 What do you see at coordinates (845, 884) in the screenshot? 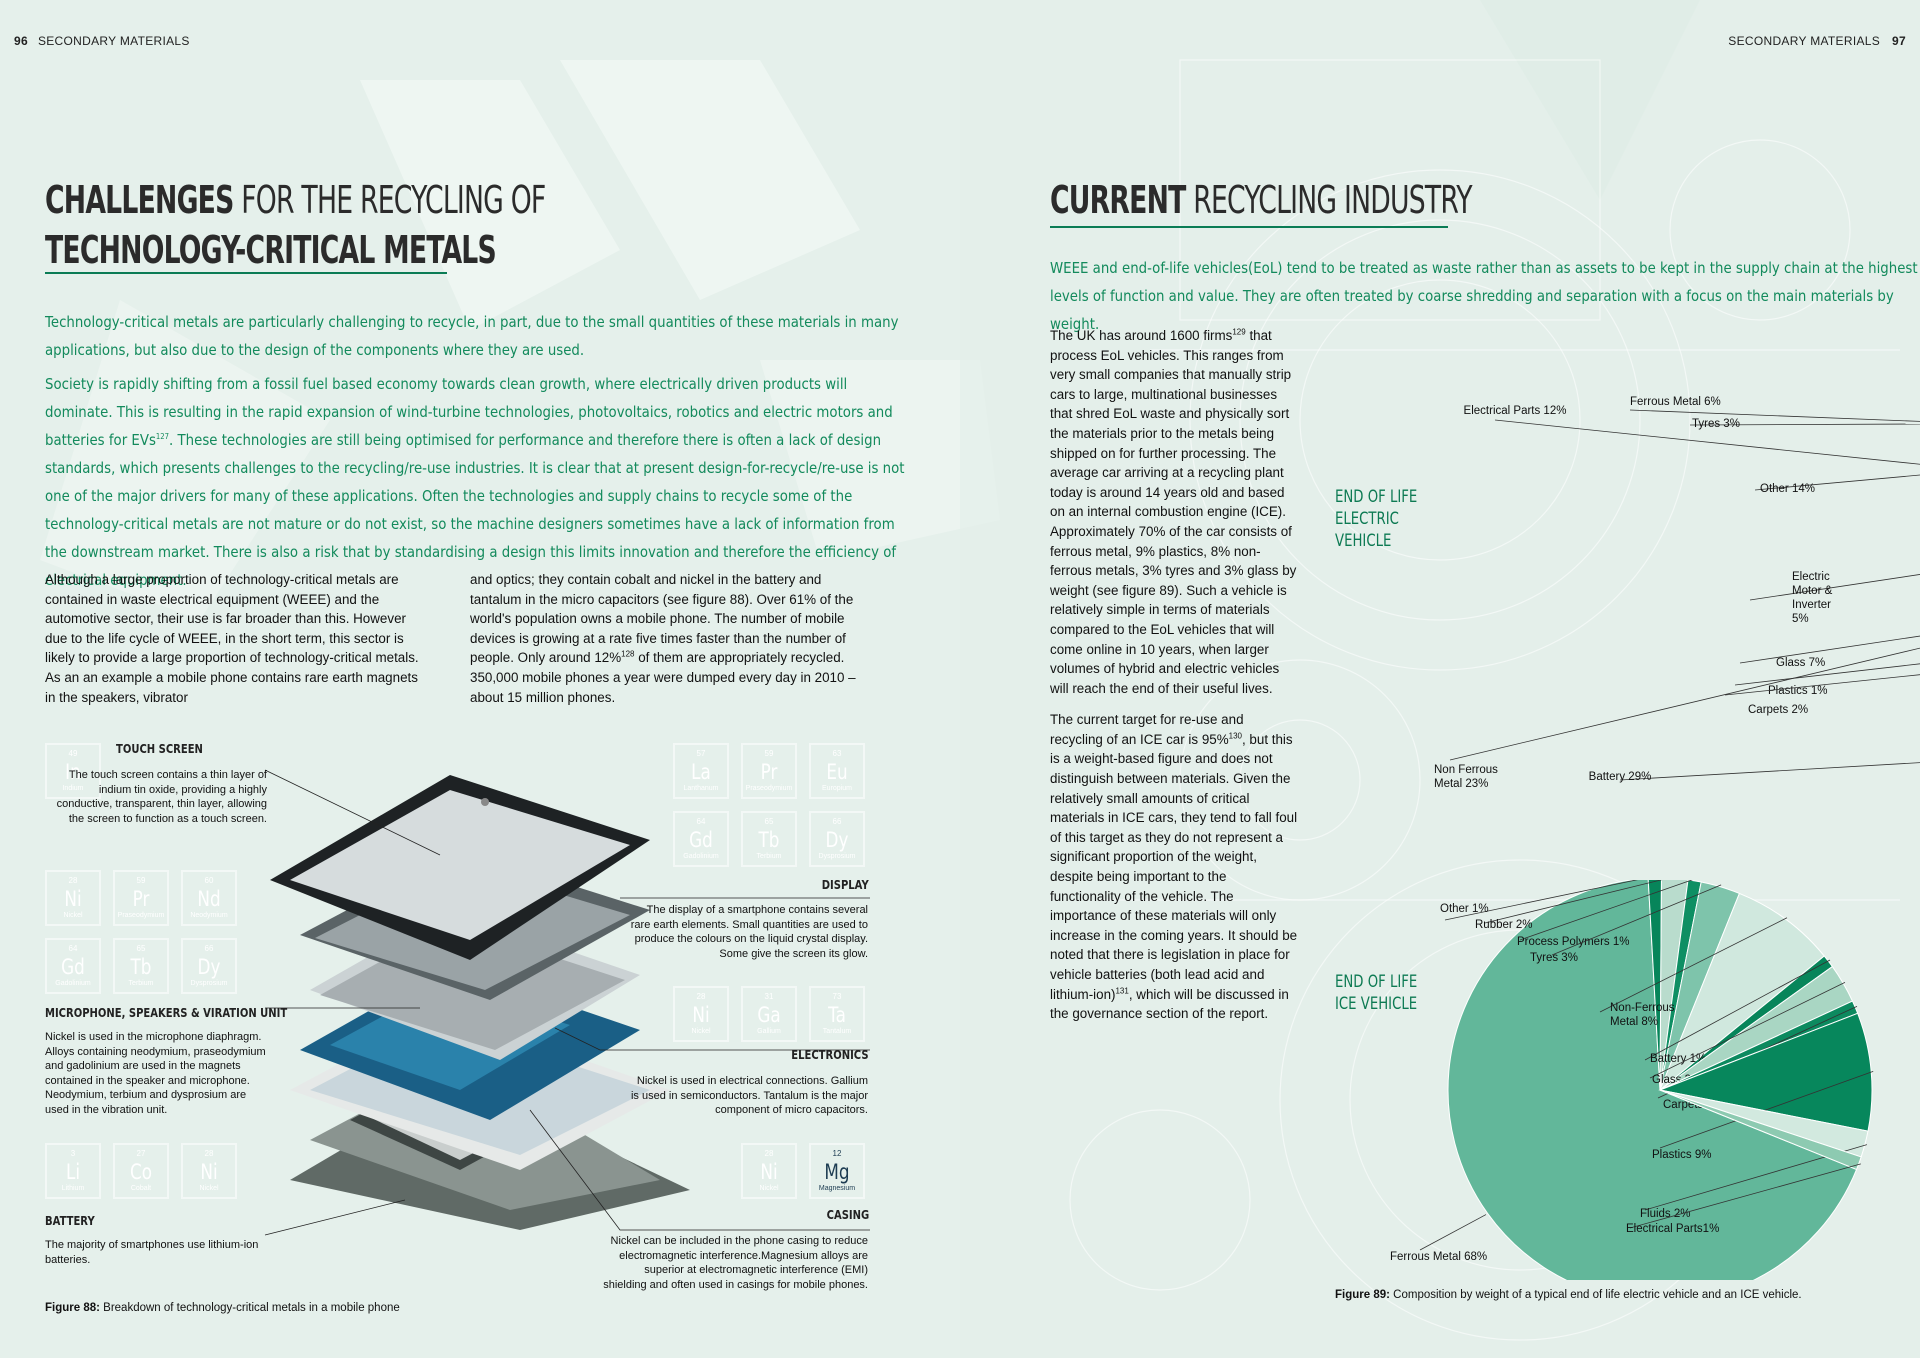
I see `display-title: DISPLAY` at bounding box center [845, 884].